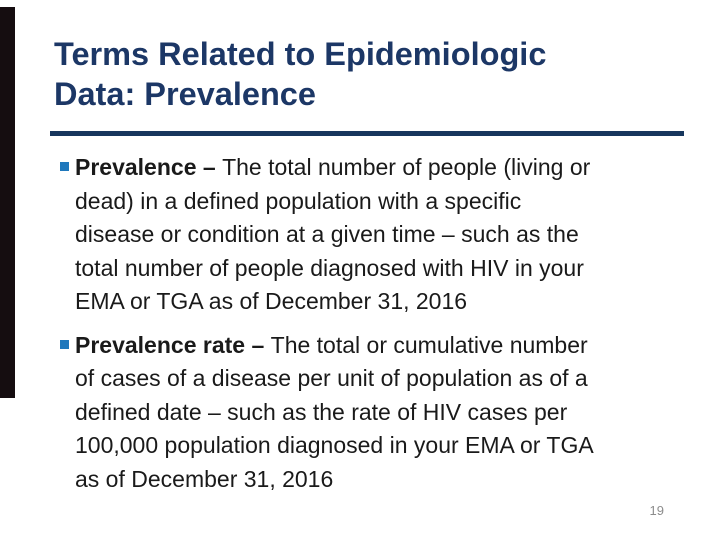 The width and height of the screenshot is (720, 540). What do you see at coordinates (271, 301) in the screenshot?
I see `bullet-line: EMA or TGA as of December 31, 2016` at bounding box center [271, 301].